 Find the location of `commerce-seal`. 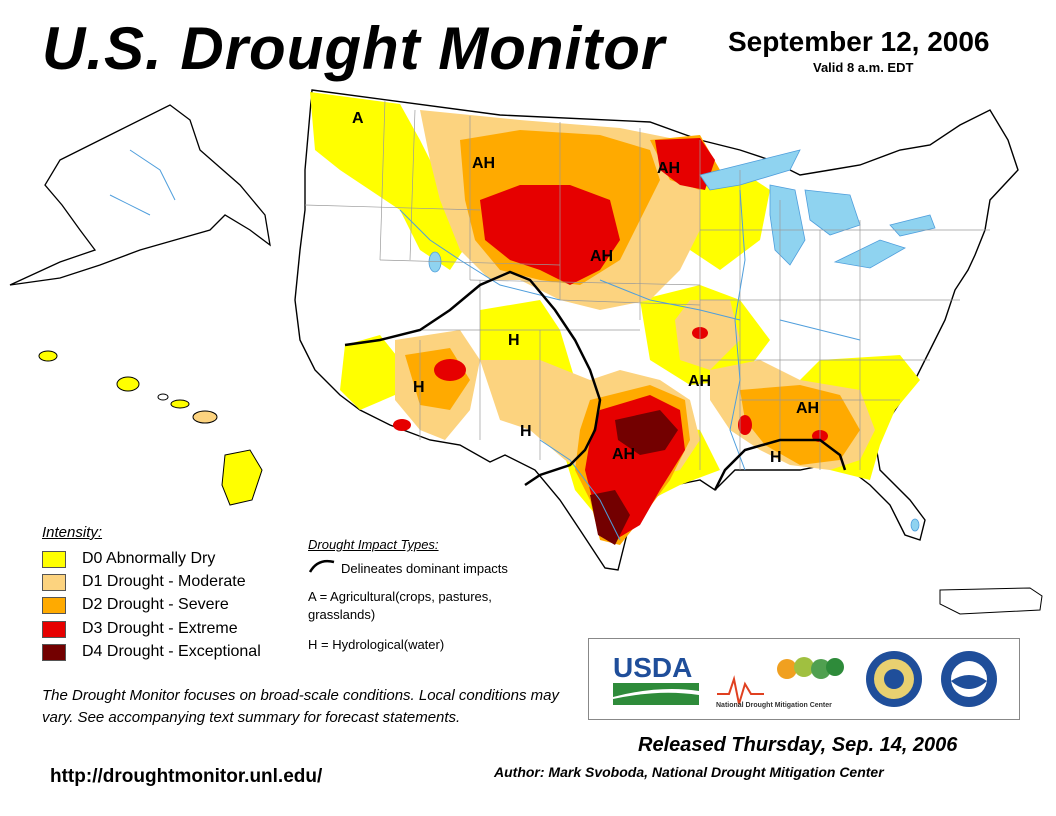

commerce-seal is located at coordinates (894, 679).